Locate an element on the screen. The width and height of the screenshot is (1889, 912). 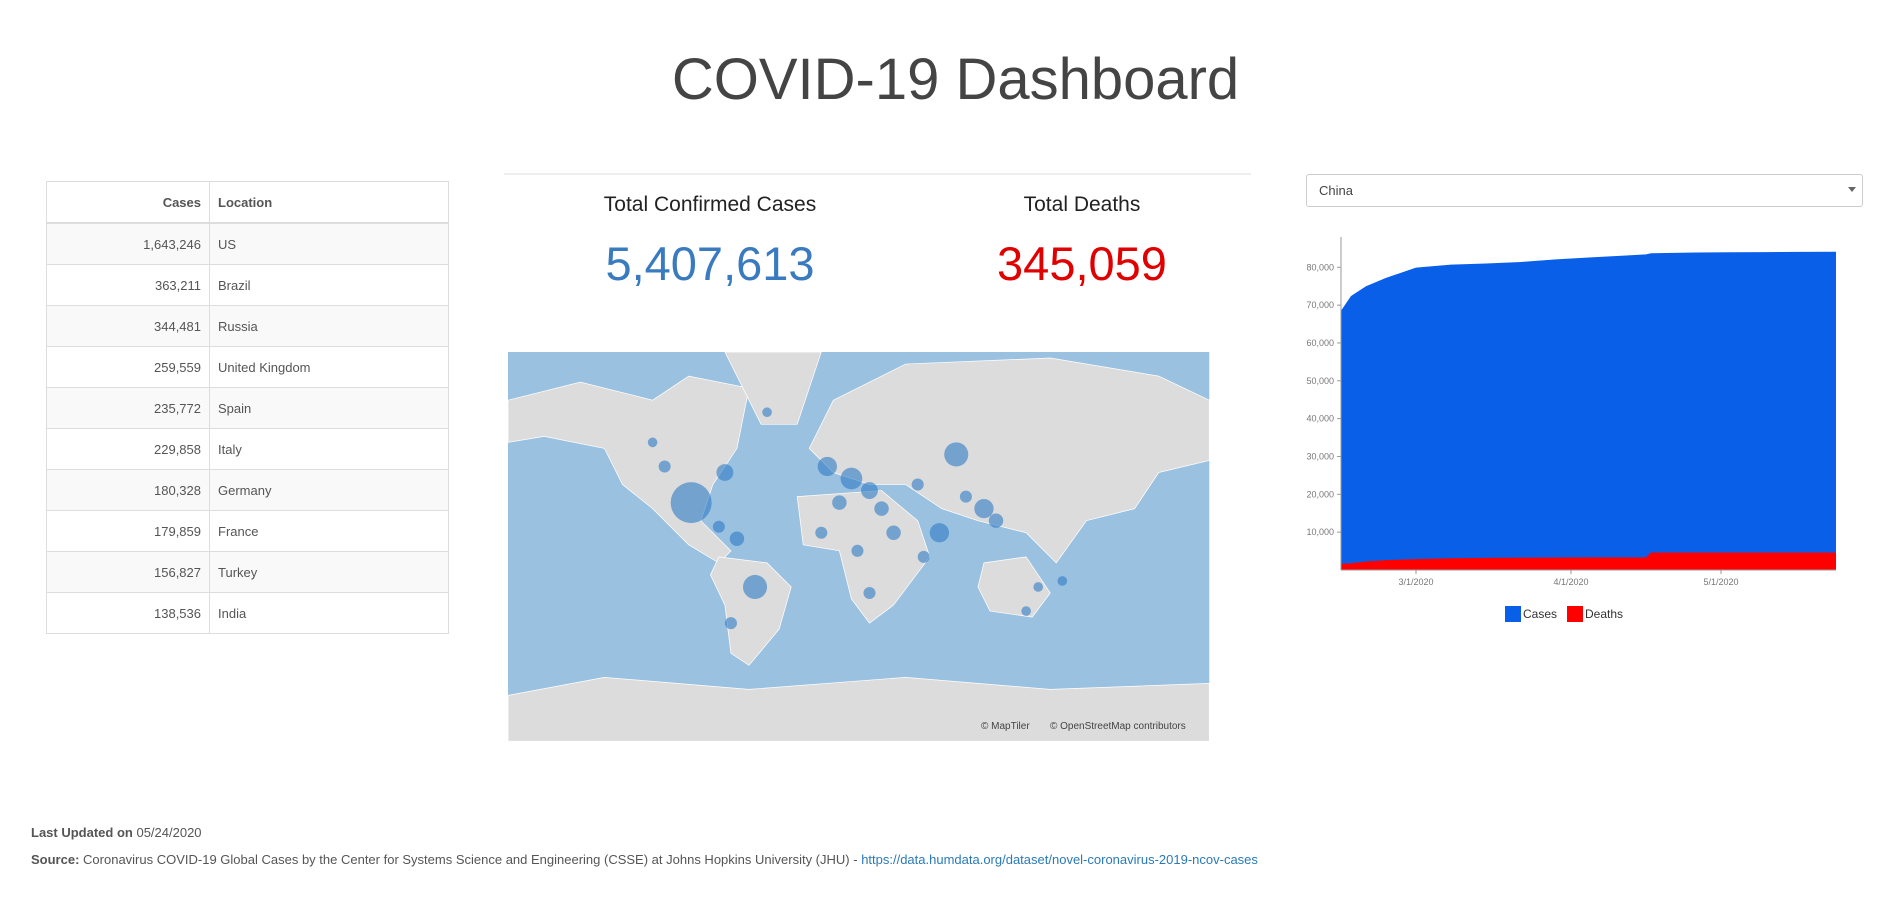
table-cell: France is located at coordinates (329, 531).